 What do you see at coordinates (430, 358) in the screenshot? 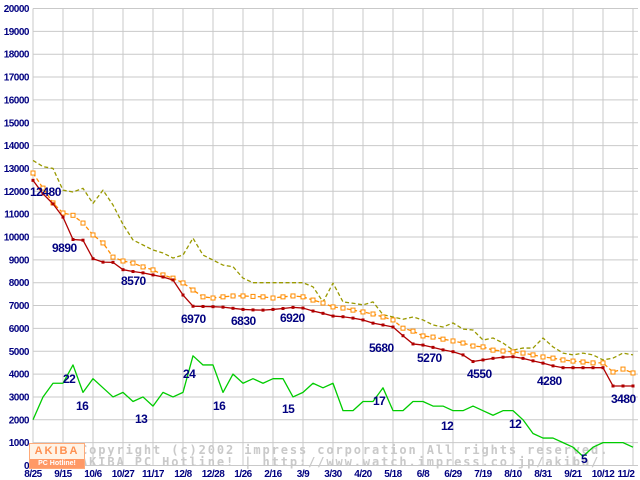
I see `svg-text: 5270` at bounding box center [430, 358].